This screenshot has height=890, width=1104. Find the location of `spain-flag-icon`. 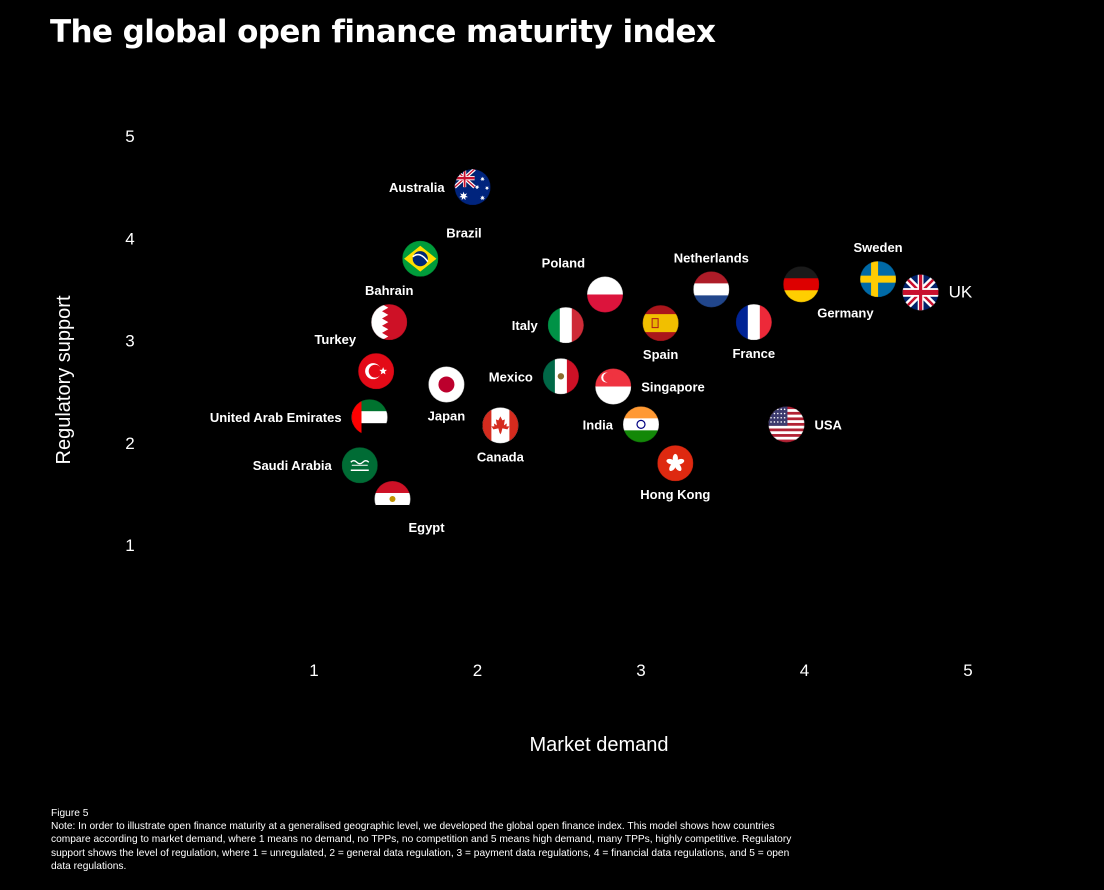

spain-flag-icon is located at coordinates (660, 323).